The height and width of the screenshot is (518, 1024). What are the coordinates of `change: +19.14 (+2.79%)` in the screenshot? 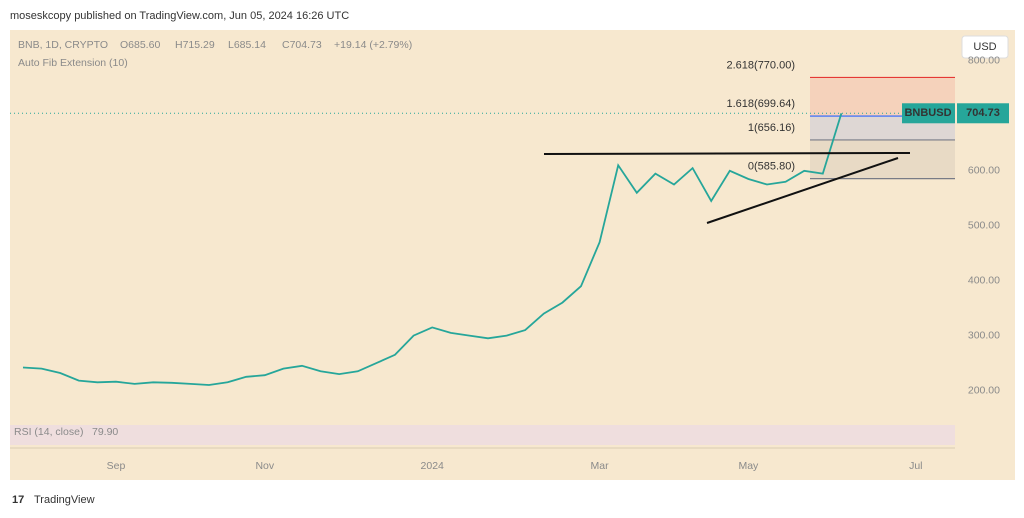 It's located at (373, 45).